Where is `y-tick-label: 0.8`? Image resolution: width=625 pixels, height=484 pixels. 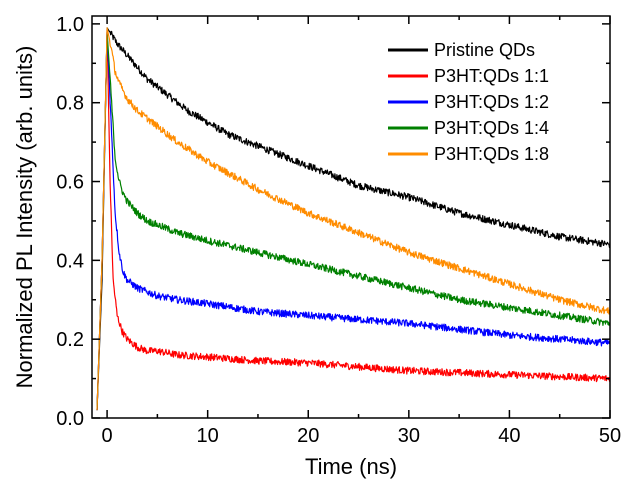
y-tick-label: 0.8 is located at coordinates (70, 104).